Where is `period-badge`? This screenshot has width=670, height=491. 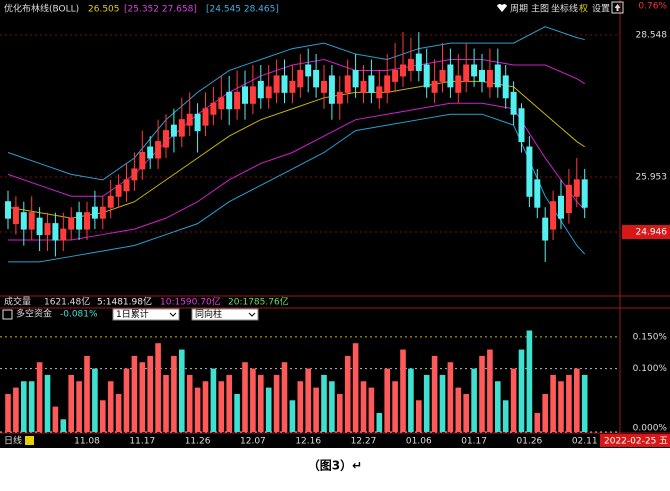 period-badge is located at coordinates (29, 440).